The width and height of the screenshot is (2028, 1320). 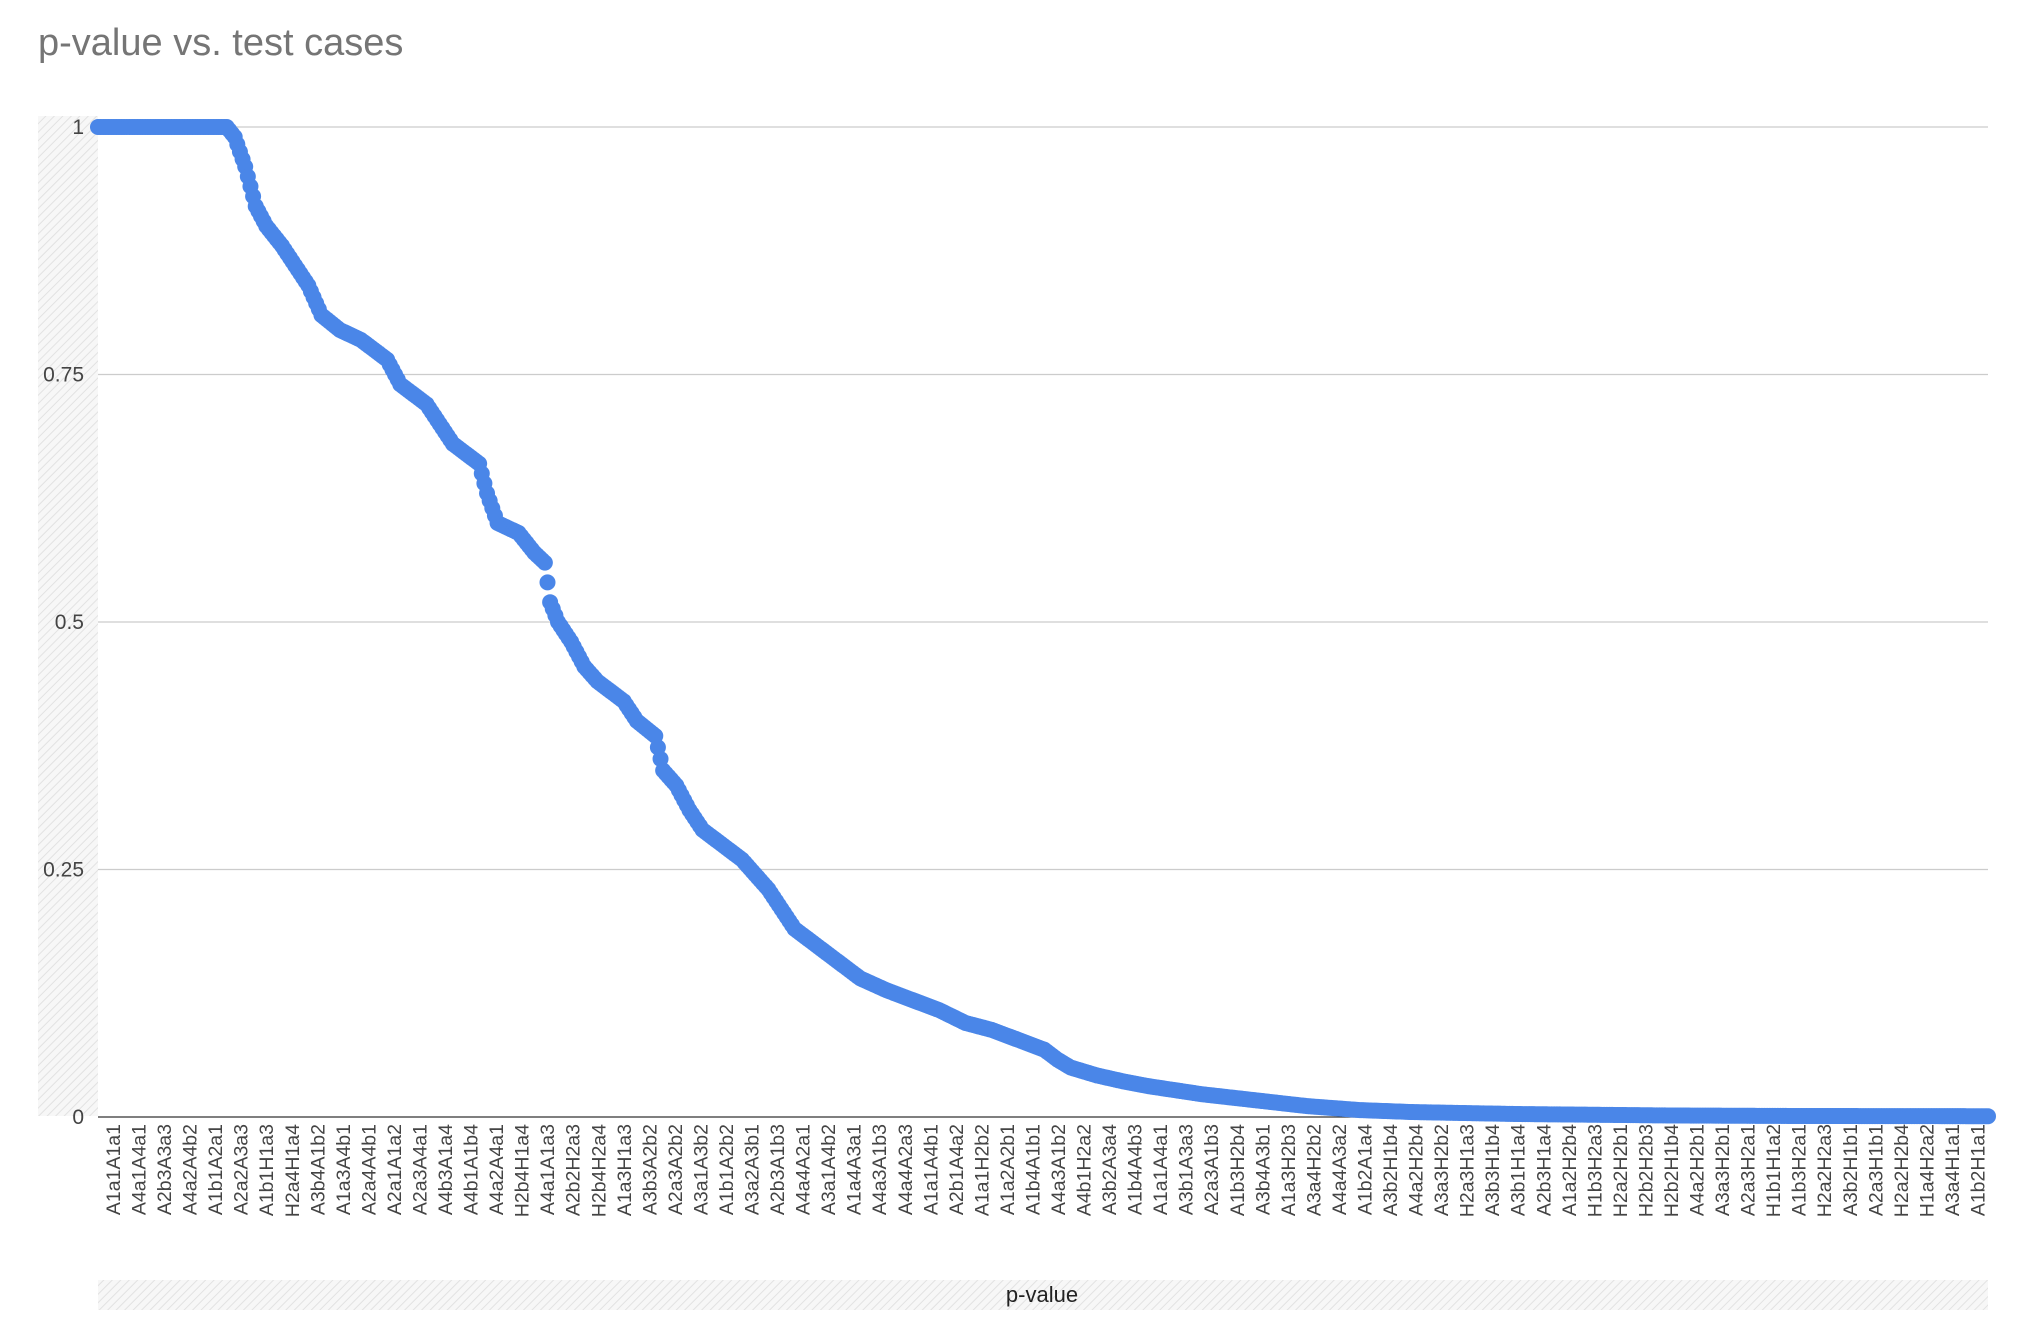 What do you see at coordinates (1698, 1170) in the screenshot?
I see `x-tick-label: A4a2H2b1` at bounding box center [1698, 1170].